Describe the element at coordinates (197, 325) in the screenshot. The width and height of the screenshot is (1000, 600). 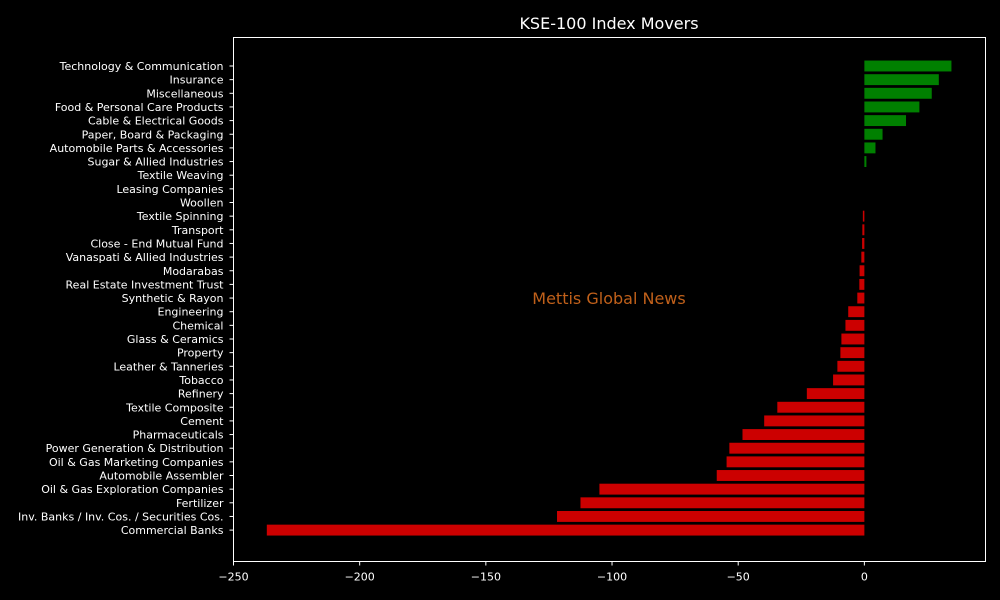
I see `category-label: Chemical` at that location.